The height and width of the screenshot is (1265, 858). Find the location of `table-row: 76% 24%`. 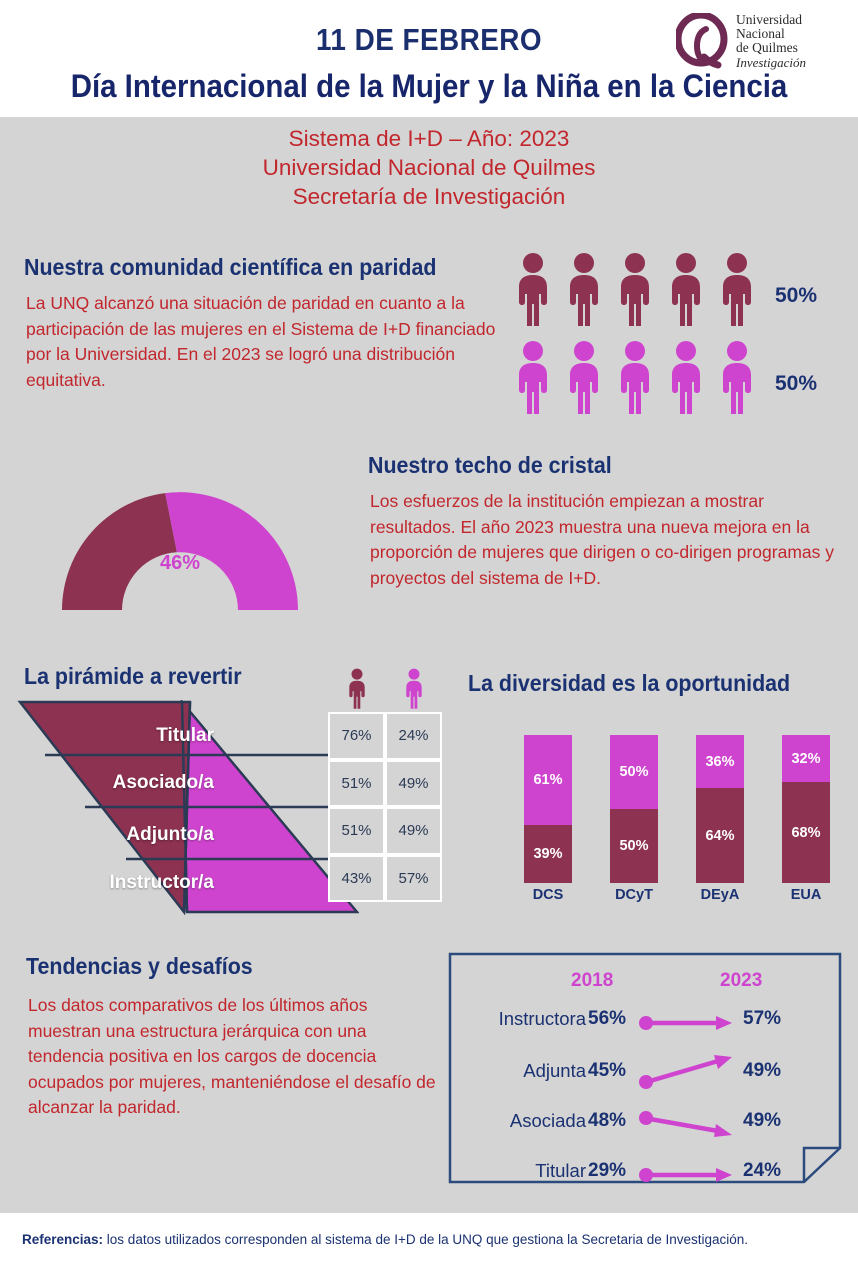

table-row: 76% 24% is located at coordinates (385, 736).